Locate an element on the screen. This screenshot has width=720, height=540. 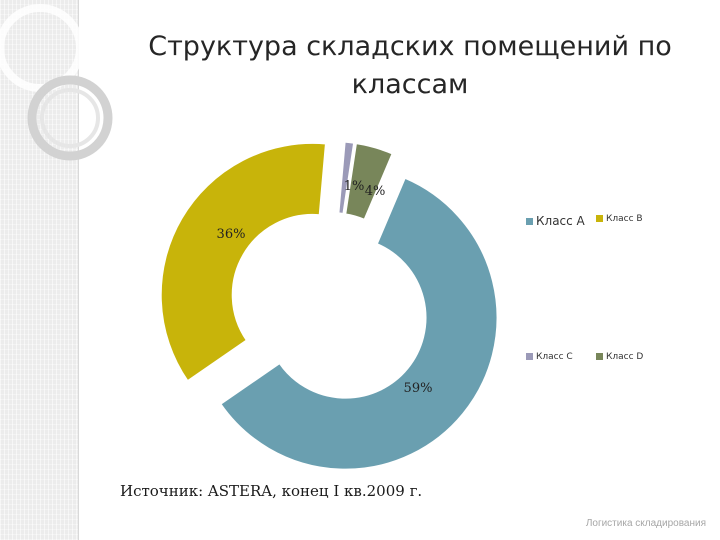
side-divider is located at coordinates (78, 270).